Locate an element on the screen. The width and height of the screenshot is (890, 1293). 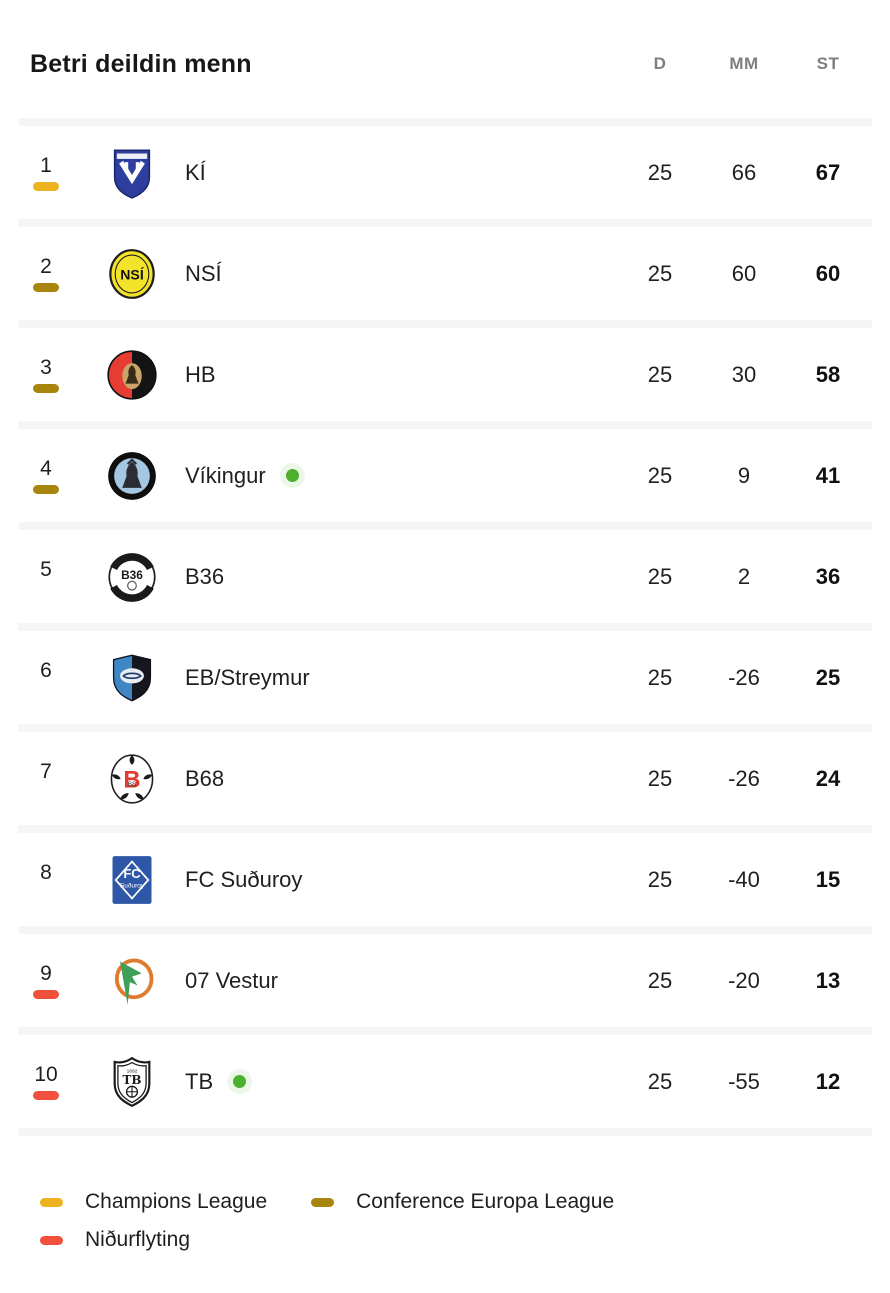
row-stats: 25 30 58 is located at coordinates (744, 375).